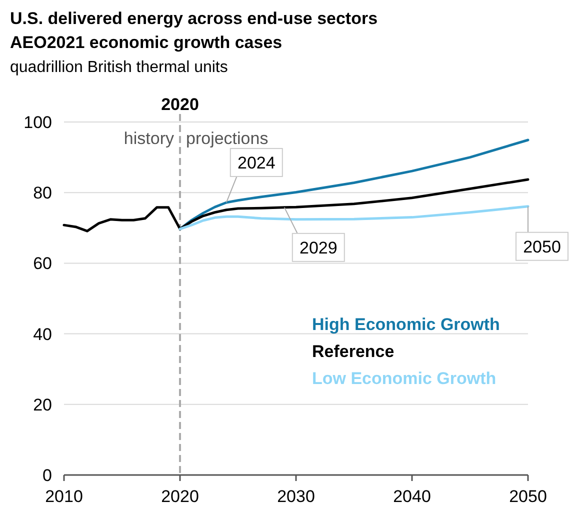 This screenshot has width=577, height=515. Describe the element at coordinates (296, 496) in the screenshot. I see `x-tick-label: 2030` at that location.